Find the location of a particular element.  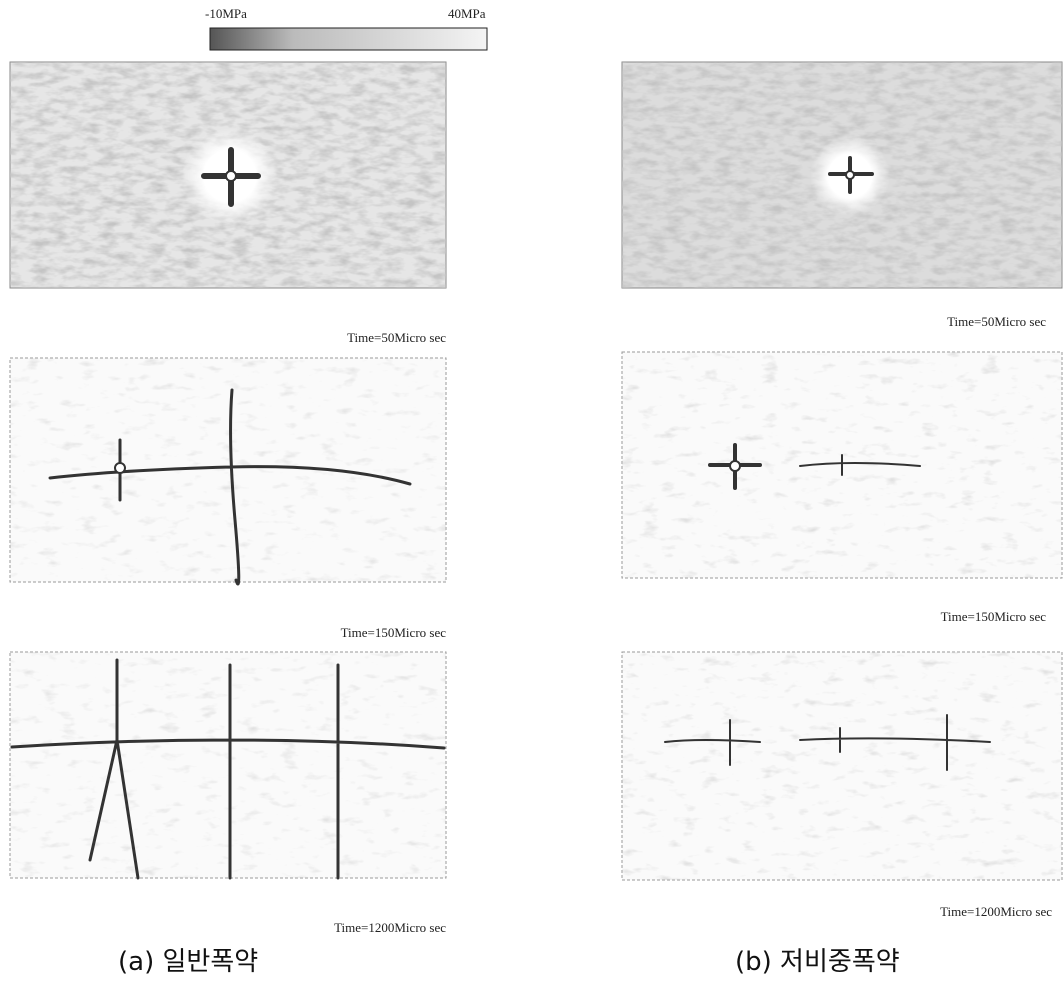

colorbar-max-label: 40MPa is located at coordinates (467, 13).